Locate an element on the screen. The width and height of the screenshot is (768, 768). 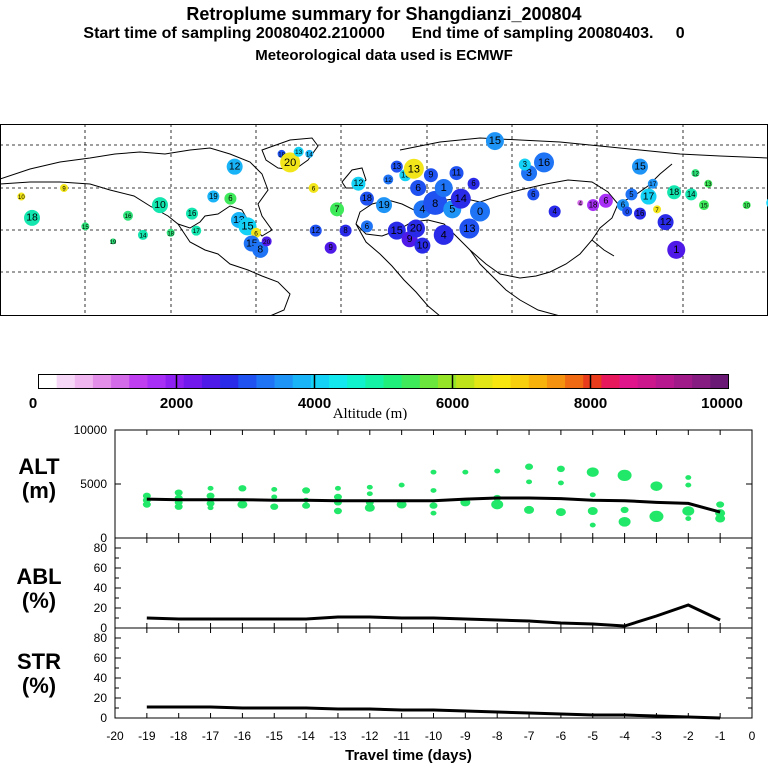
abl-panel-label: ABL (%) is located at coordinates (39, 588).